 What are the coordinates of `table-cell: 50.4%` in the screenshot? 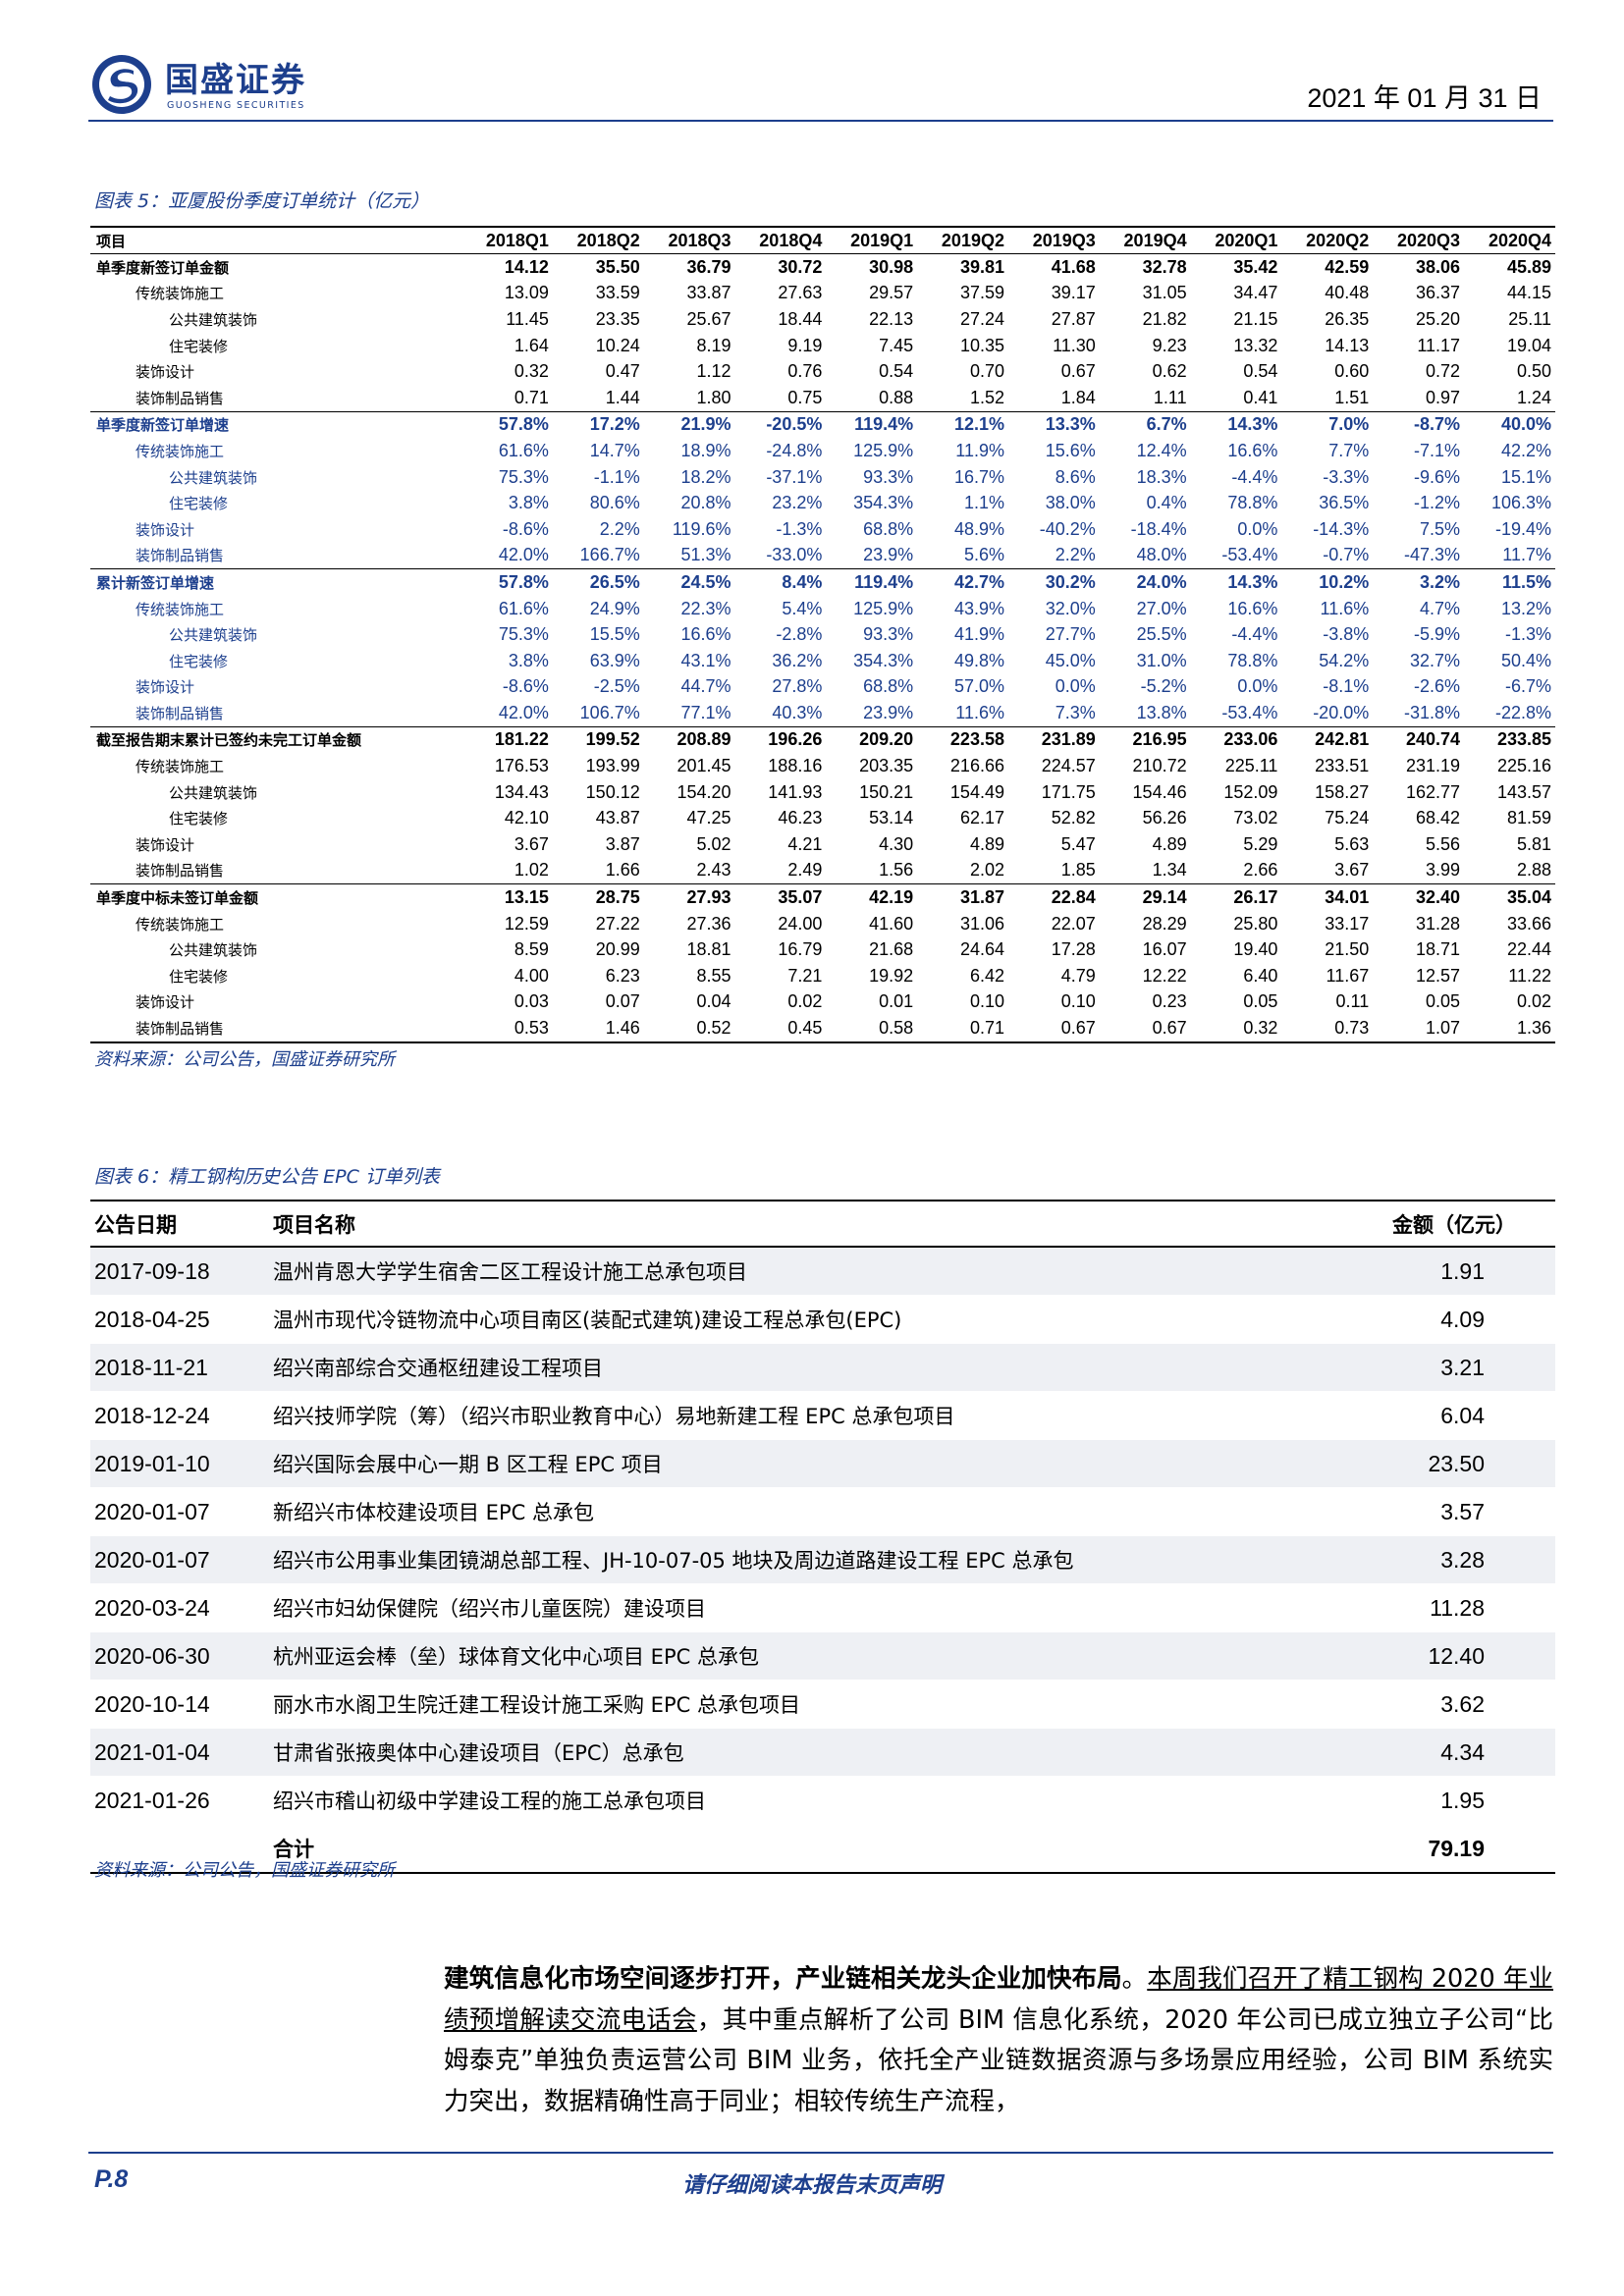 It's located at (1525, 660).